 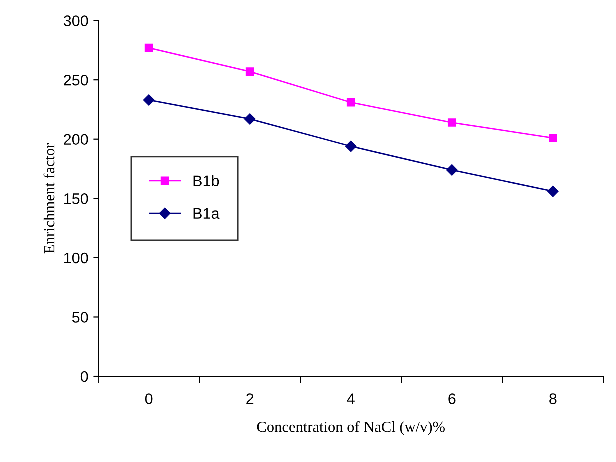 What do you see at coordinates (207, 180) in the screenshot?
I see `legend-label: B1b` at bounding box center [207, 180].